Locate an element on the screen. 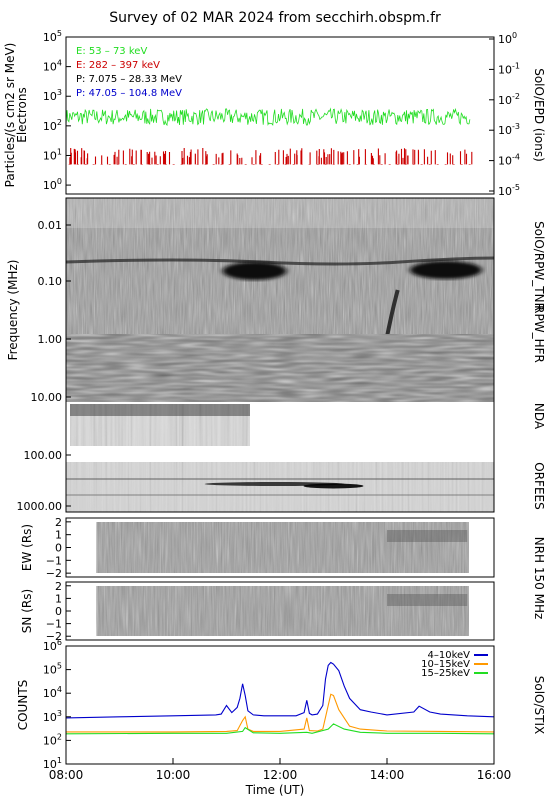 The width and height of the screenshot is (550, 800). nrh-sn-texture is located at coordinates (282, 611).